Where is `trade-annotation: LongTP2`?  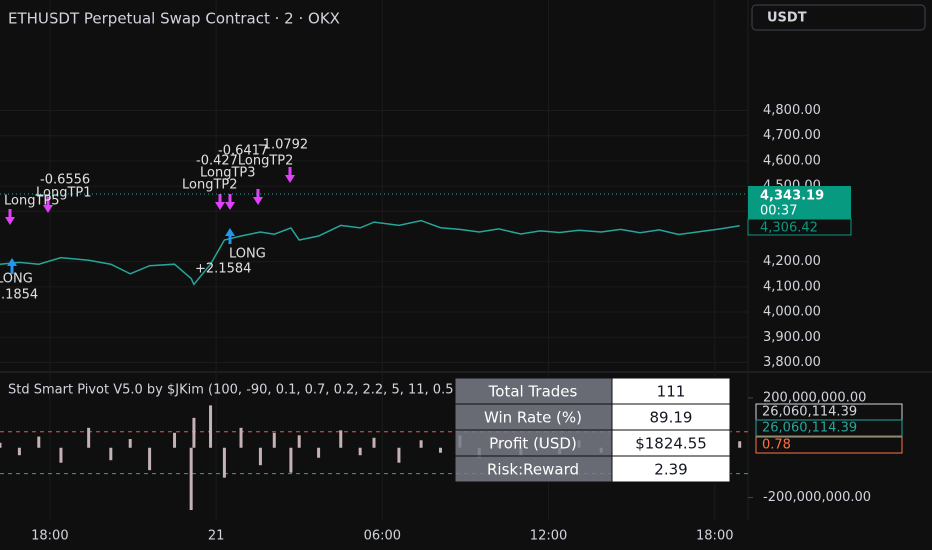 trade-annotation: LongTP2 is located at coordinates (210, 185).